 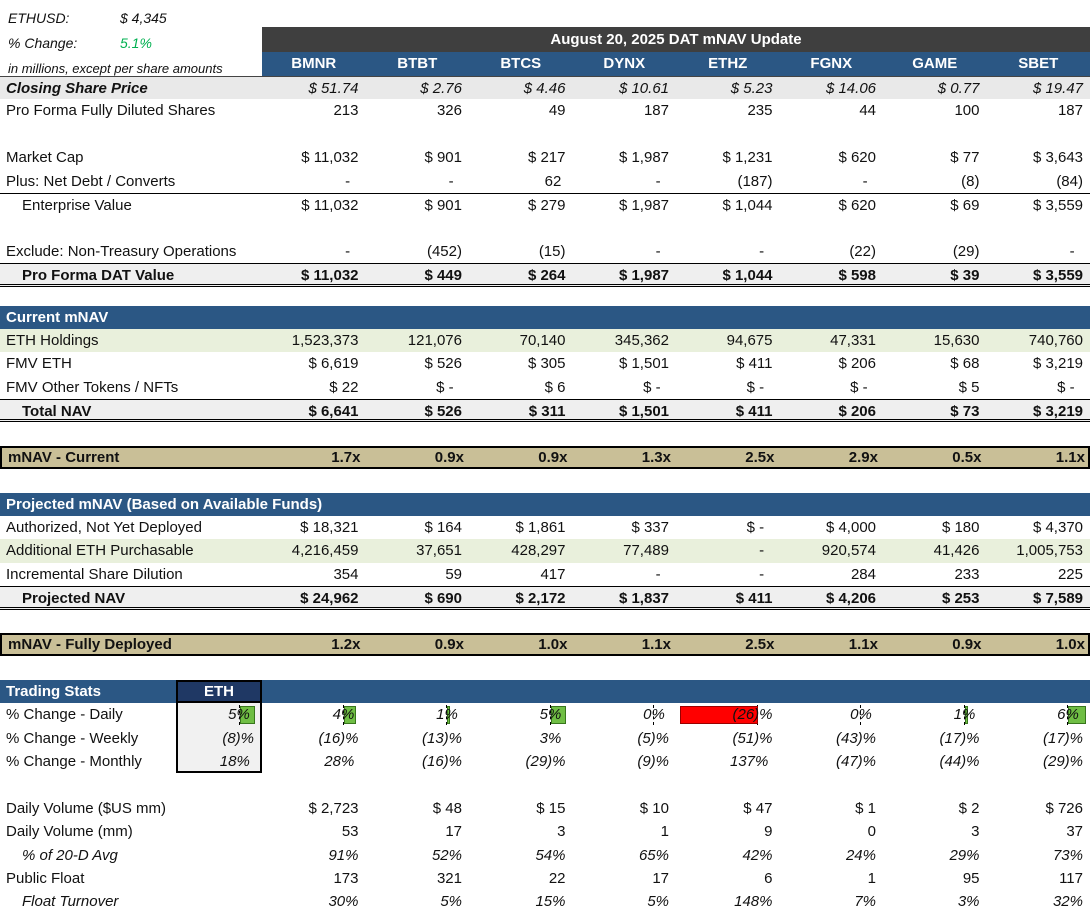 I want to click on cell-sbet: (29)%, so click(x=1062, y=761).